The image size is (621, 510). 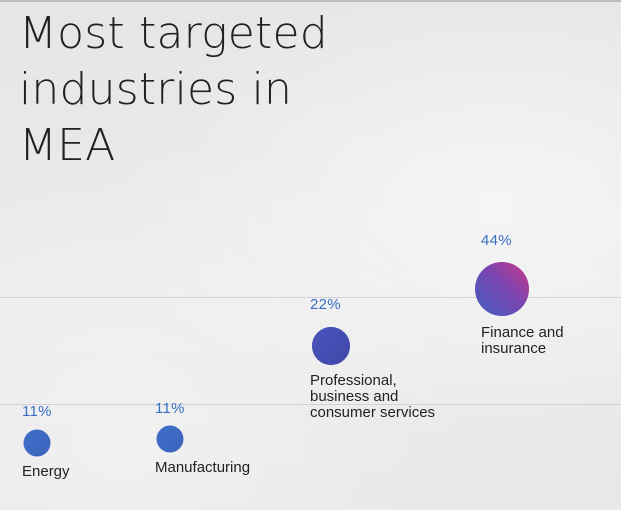 I want to click on data-label: 22%, so click(x=325, y=304).